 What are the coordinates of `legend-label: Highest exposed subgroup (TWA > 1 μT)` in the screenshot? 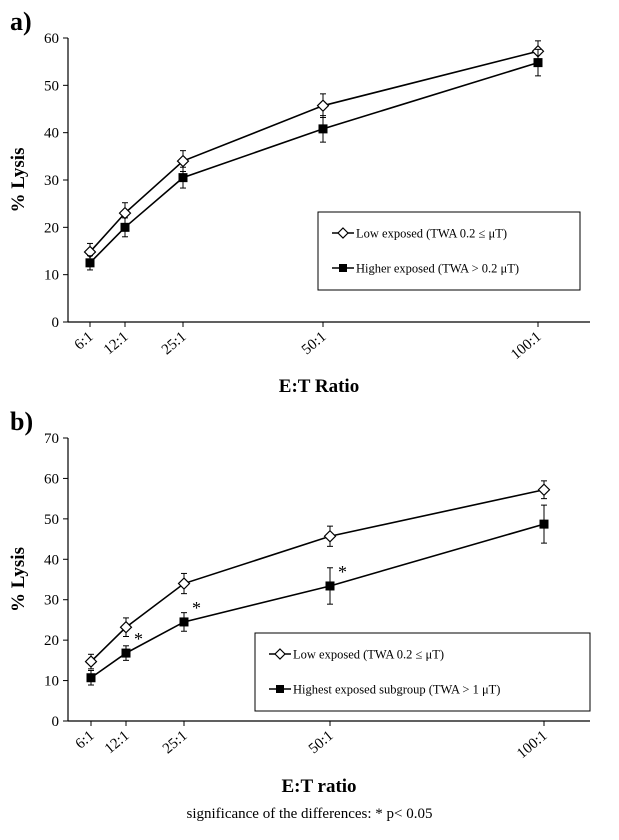 It's located at (396, 690).